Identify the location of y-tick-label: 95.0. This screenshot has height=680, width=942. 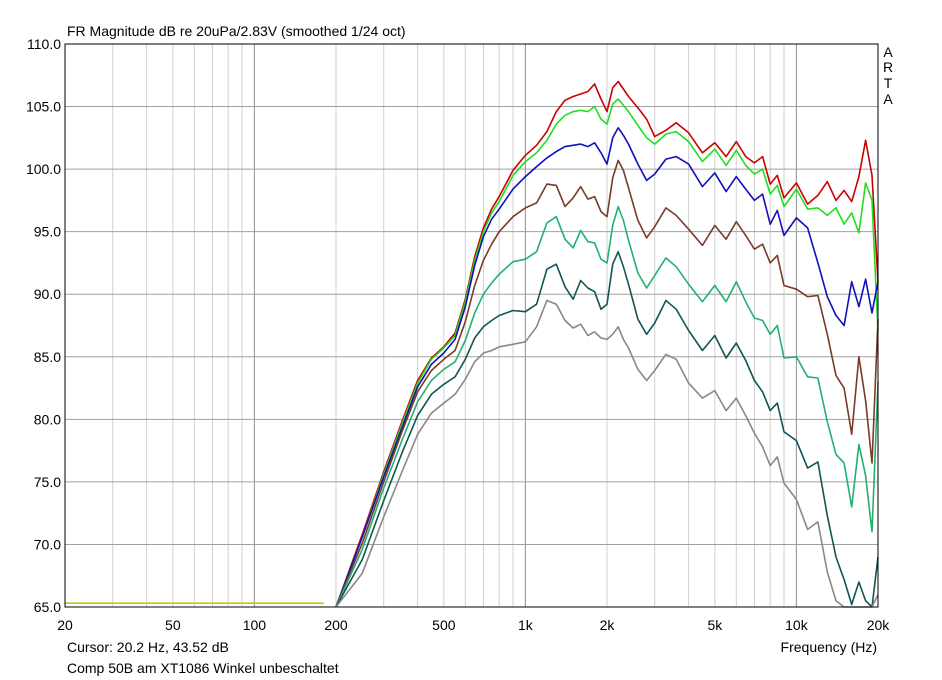
(47, 232).